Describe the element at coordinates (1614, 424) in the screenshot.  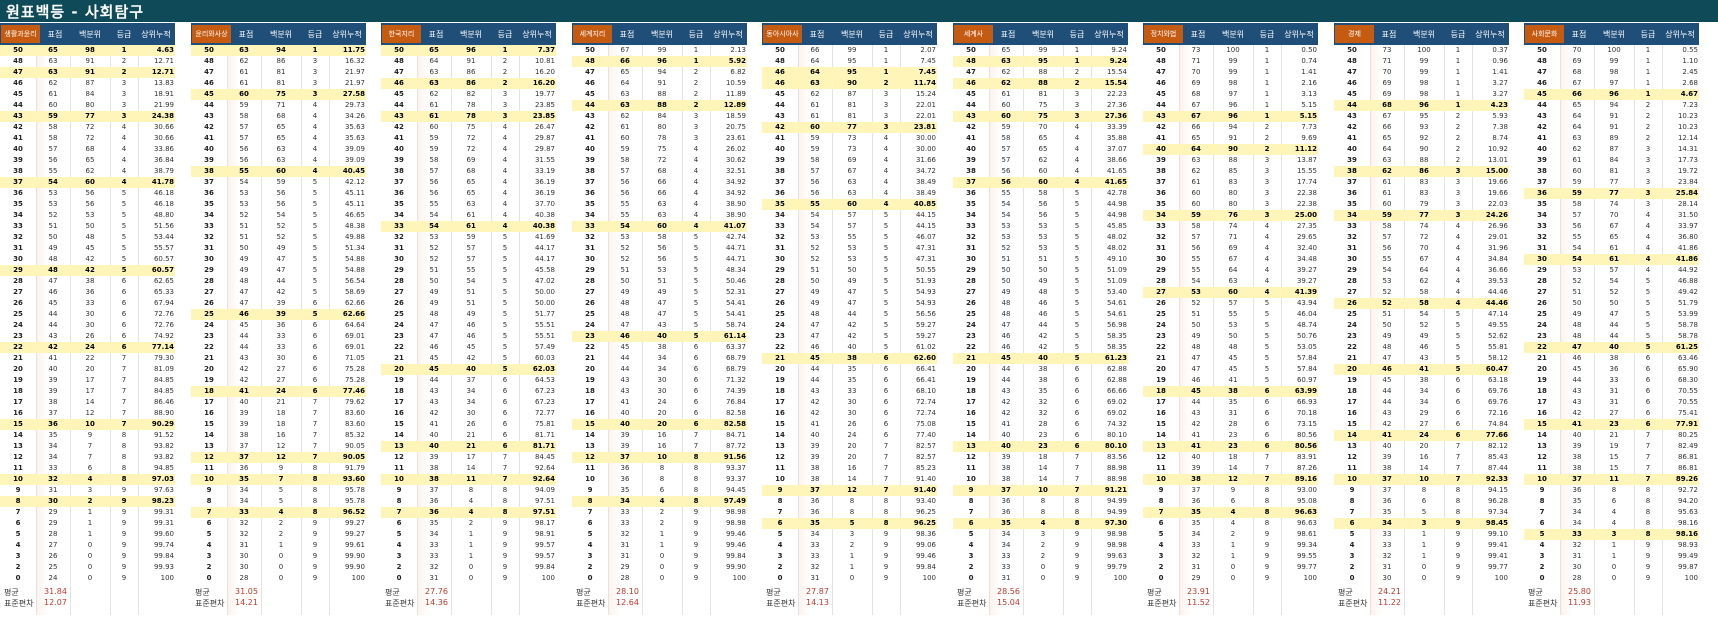
I see `cell-value: 23` at that location.